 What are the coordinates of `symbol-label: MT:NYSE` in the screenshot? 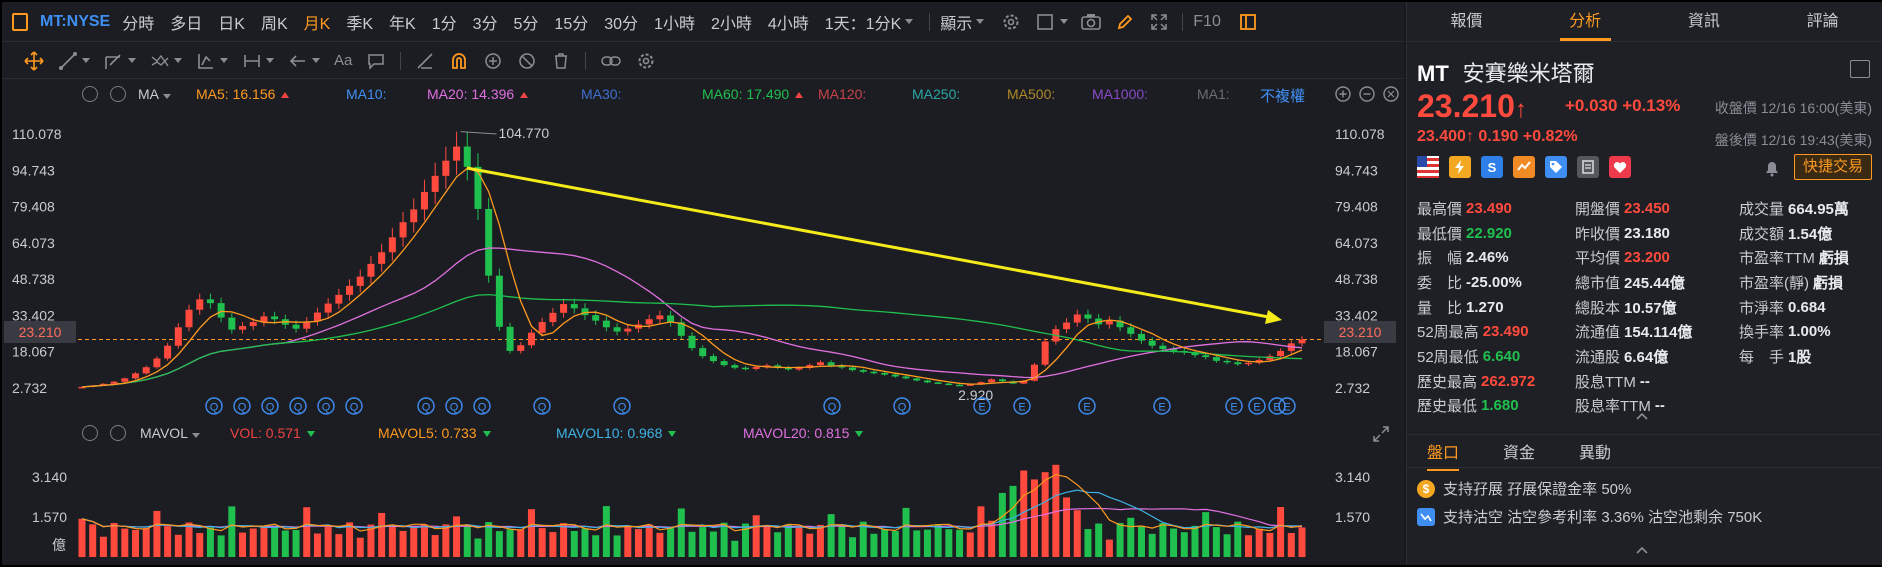 It's located at (75, 21).